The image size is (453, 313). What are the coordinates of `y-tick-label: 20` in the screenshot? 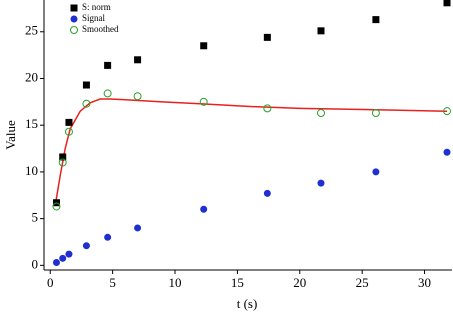 It's located at (31, 76).